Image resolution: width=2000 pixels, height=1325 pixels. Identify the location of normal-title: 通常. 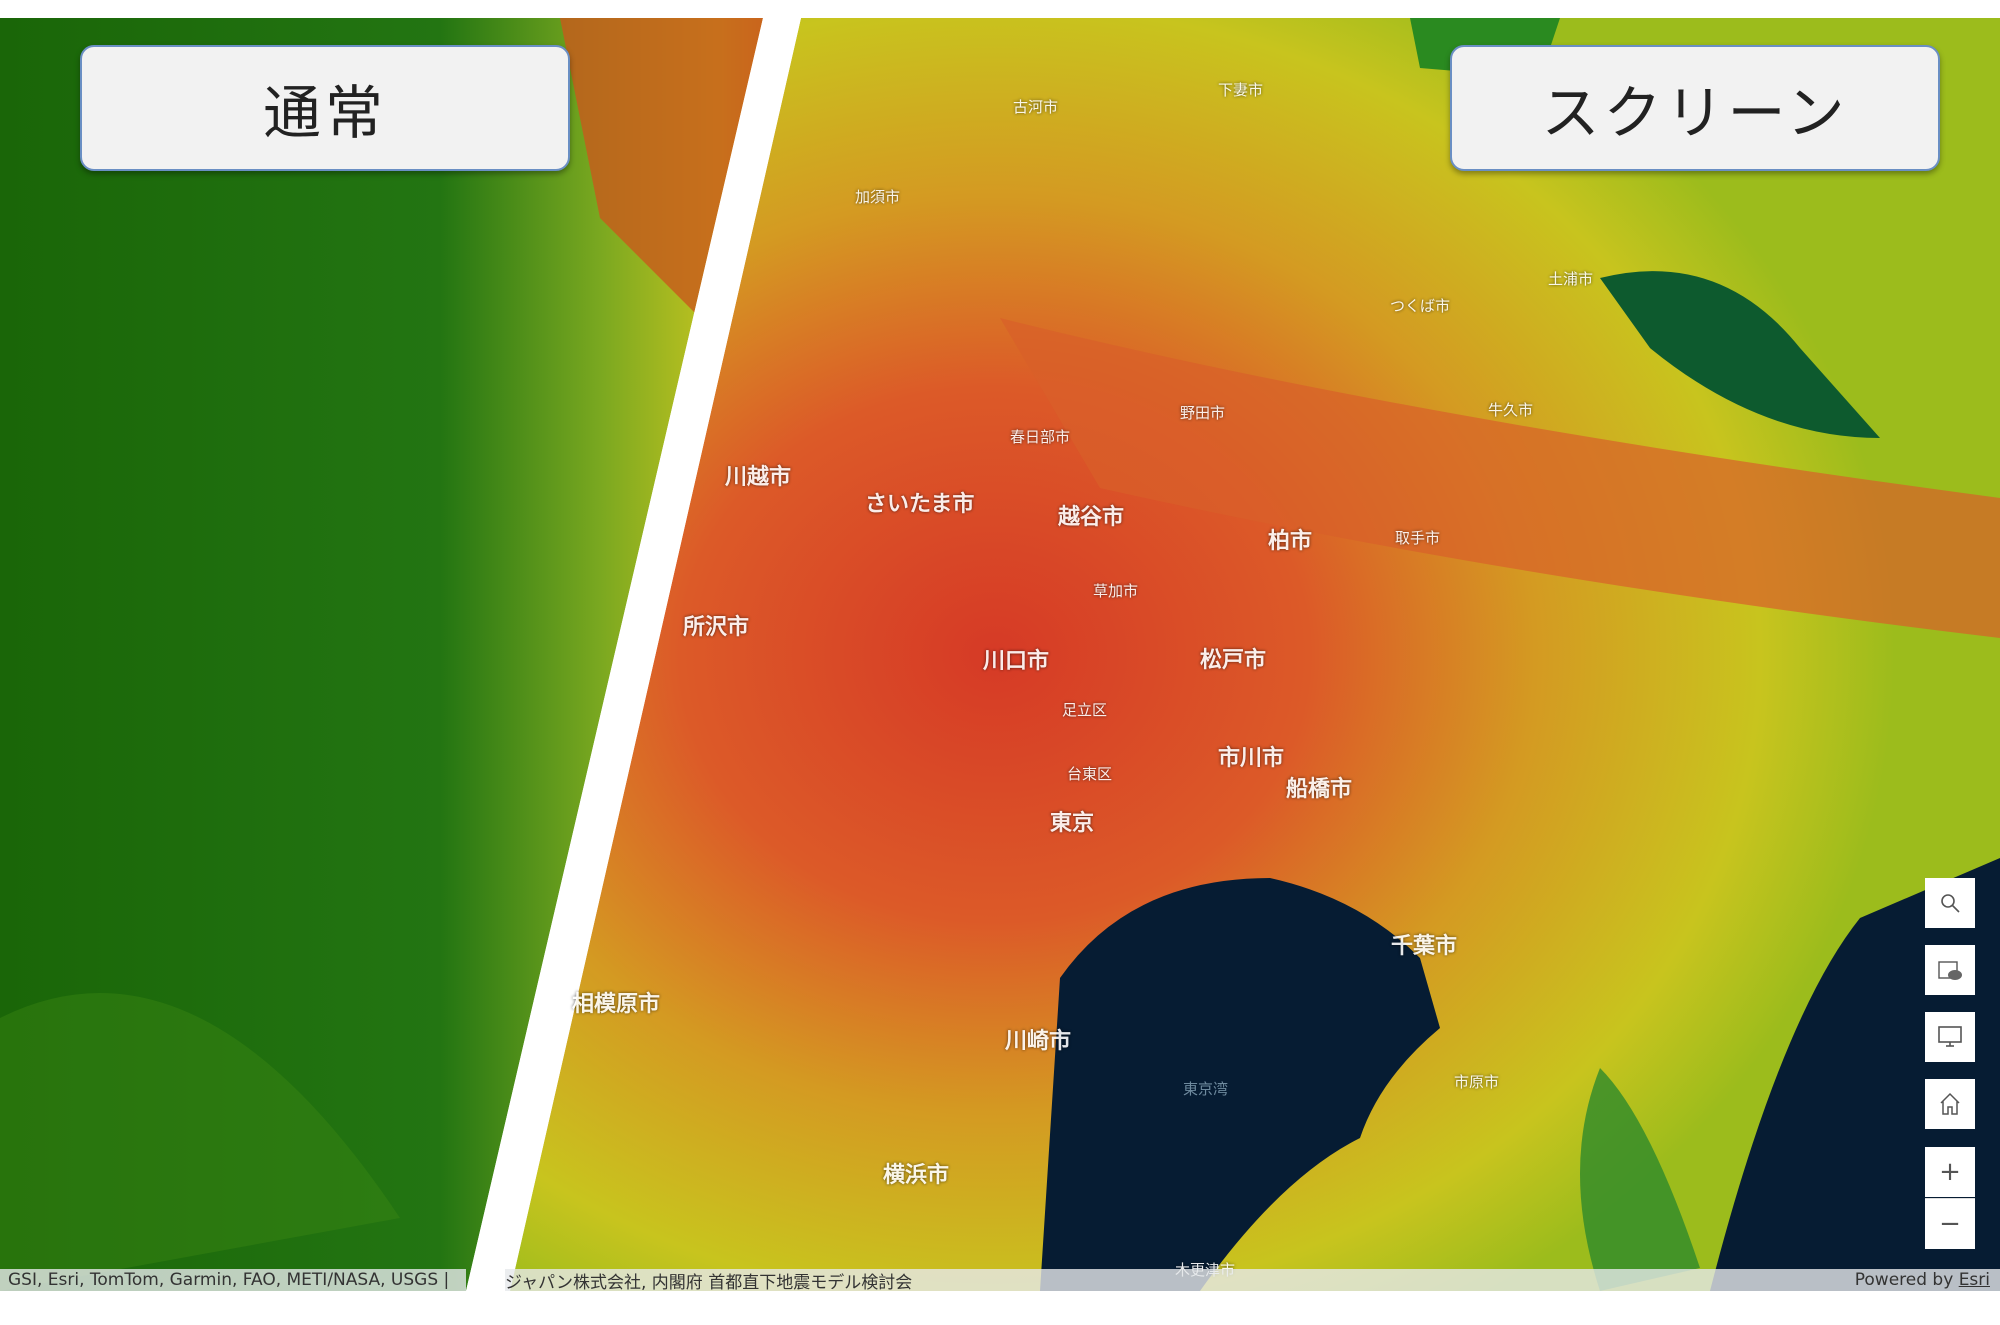
(325, 108).